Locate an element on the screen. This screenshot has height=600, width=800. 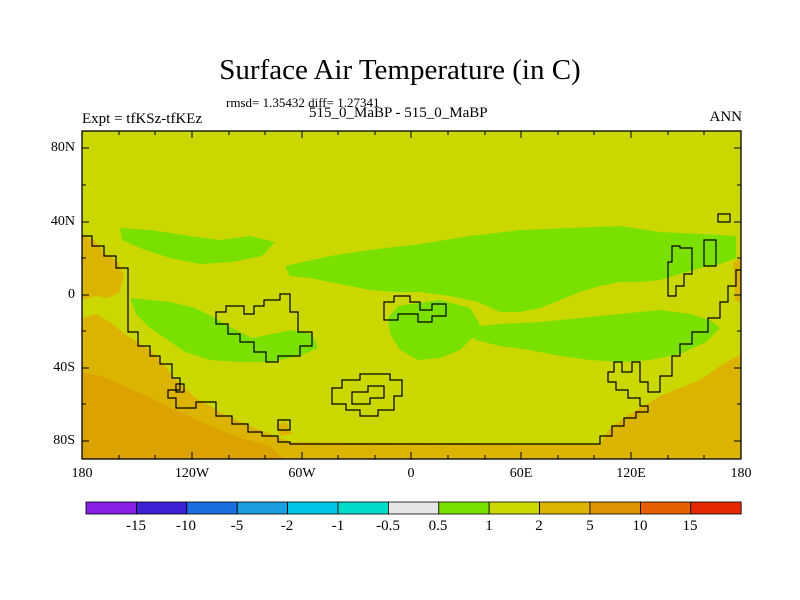
lon-label: 120E is located at coordinates (631, 473).